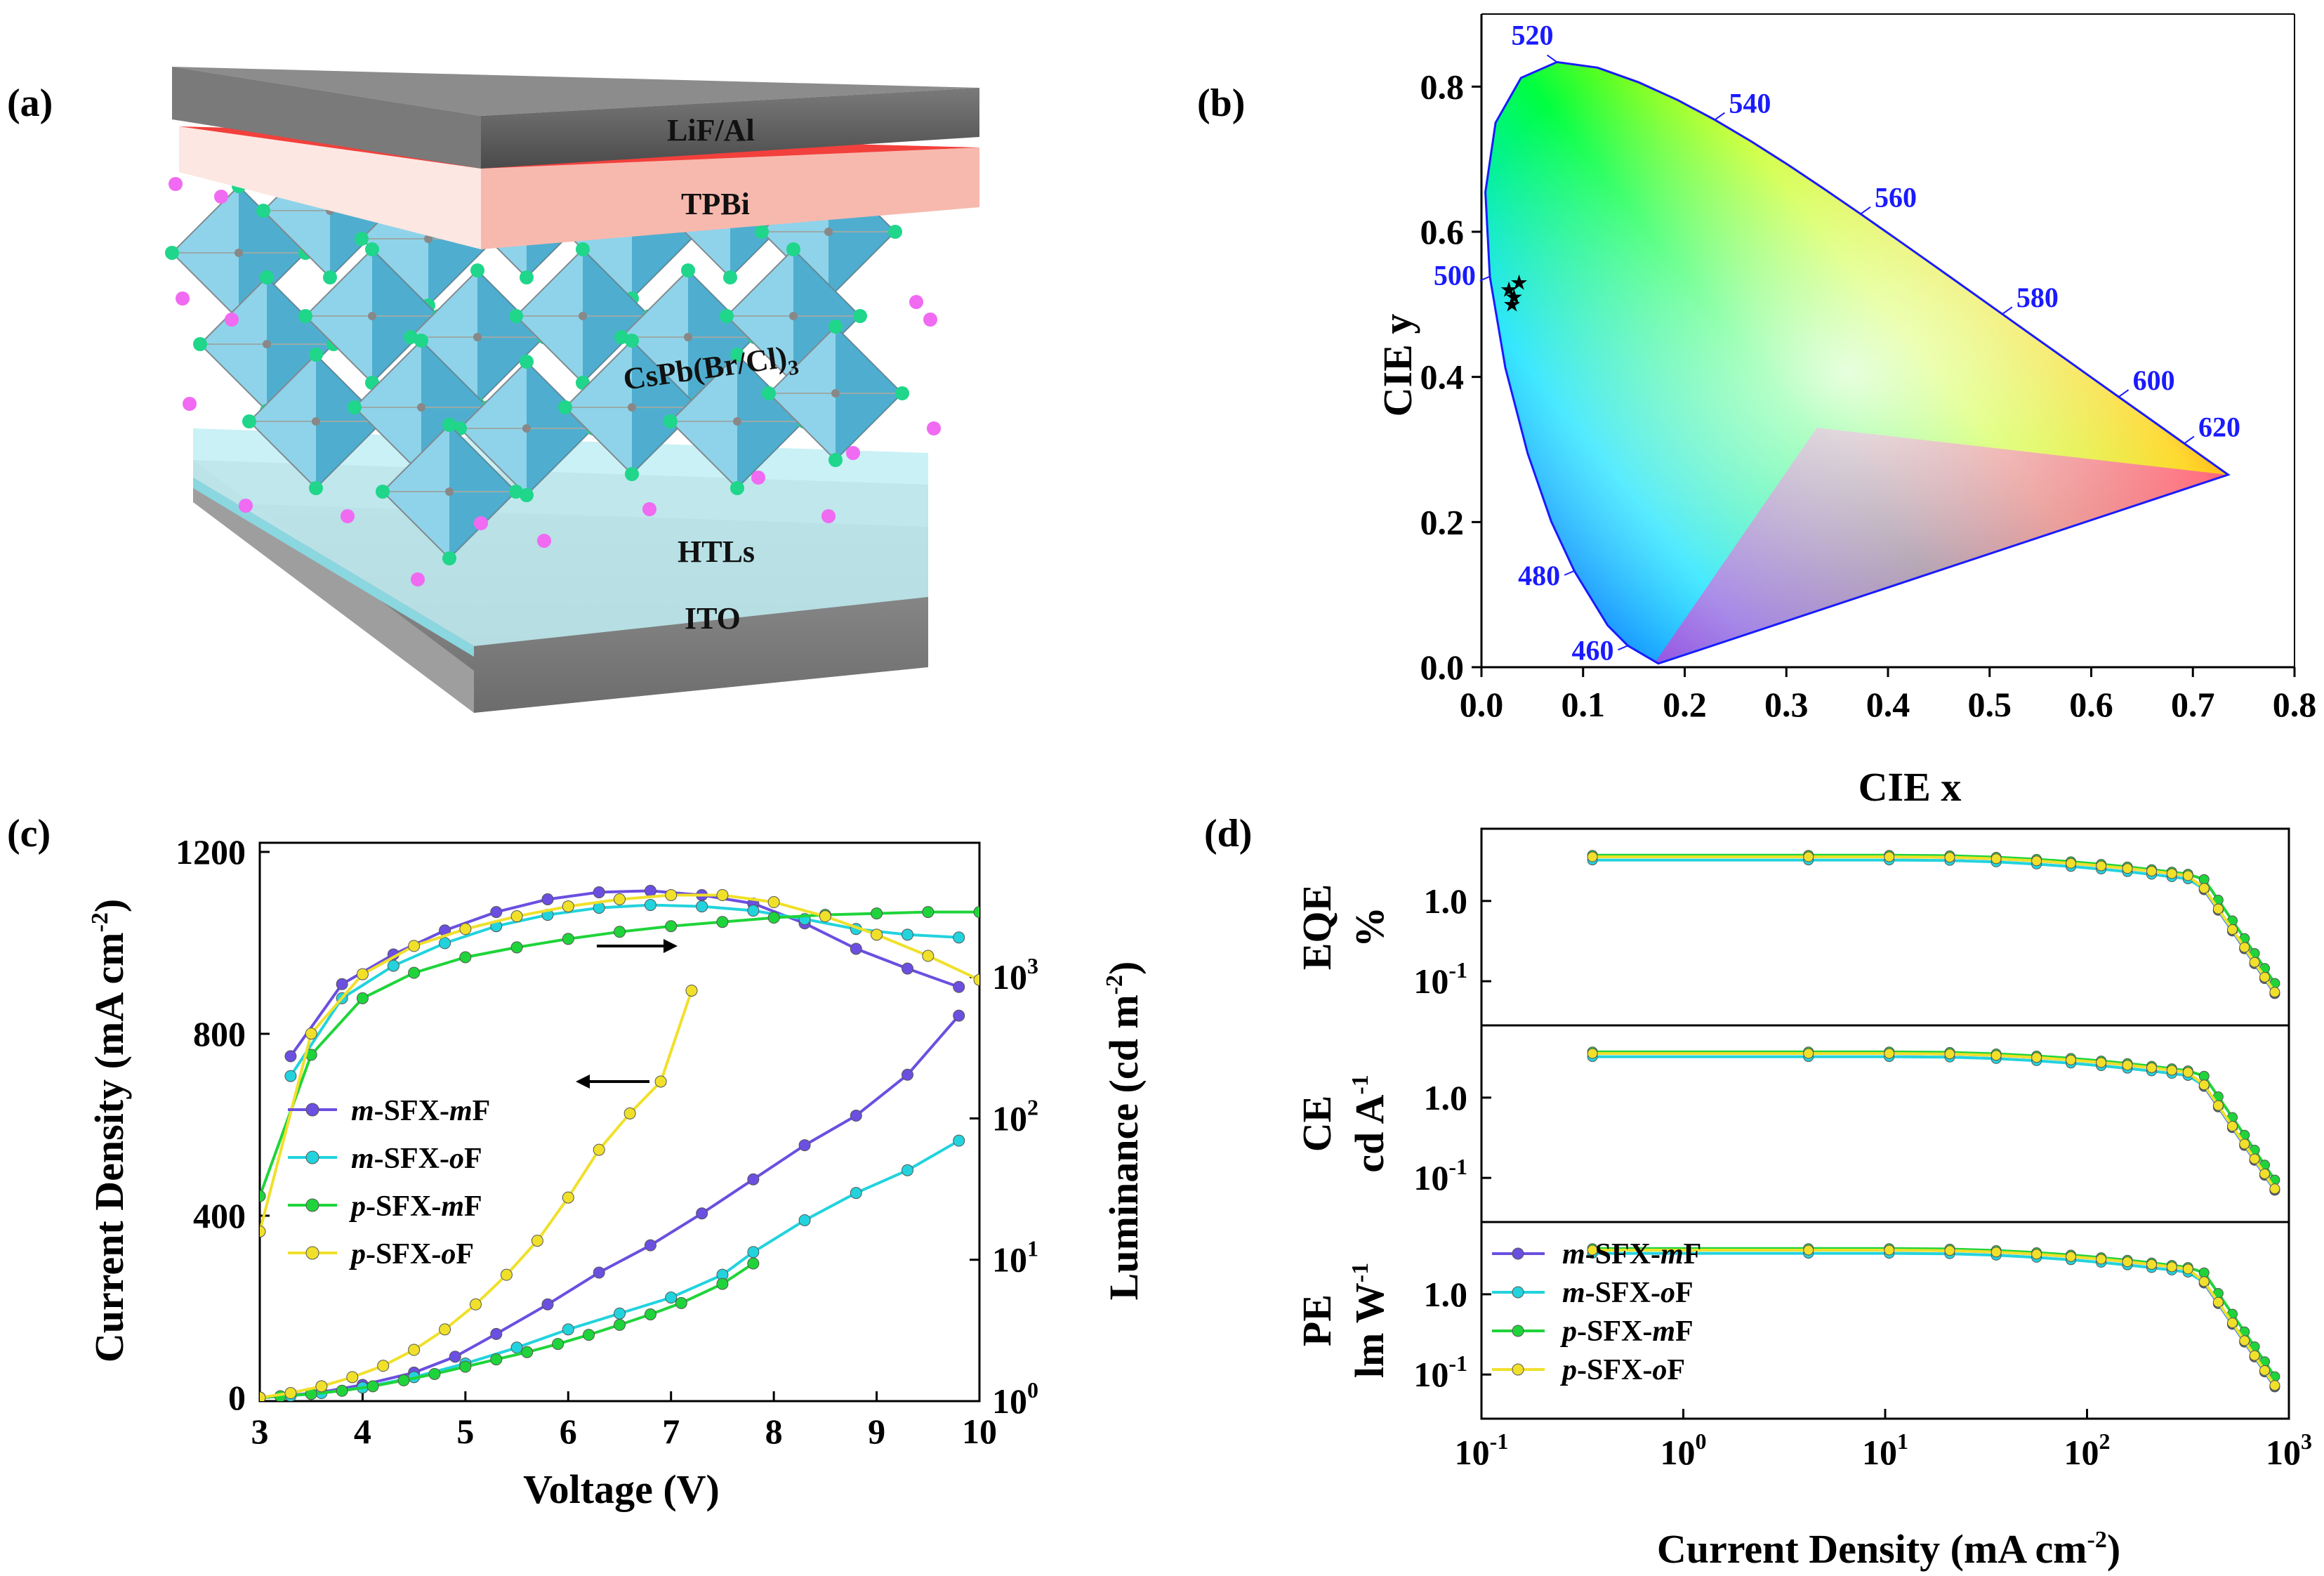  I want to click on d-legend-label: p-SFX-oF, so click(1622, 1370).